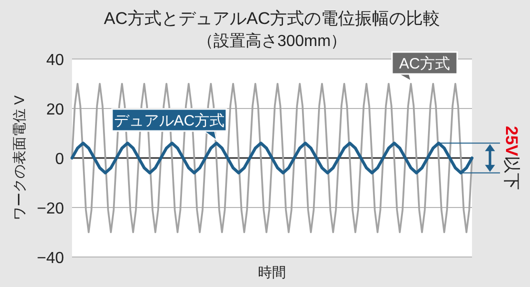 This screenshot has width=530, height=287. What do you see at coordinates (169, 121) in the screenshot?
I see `series-label: デュアルAC方式` at bounding box center [169, 121].